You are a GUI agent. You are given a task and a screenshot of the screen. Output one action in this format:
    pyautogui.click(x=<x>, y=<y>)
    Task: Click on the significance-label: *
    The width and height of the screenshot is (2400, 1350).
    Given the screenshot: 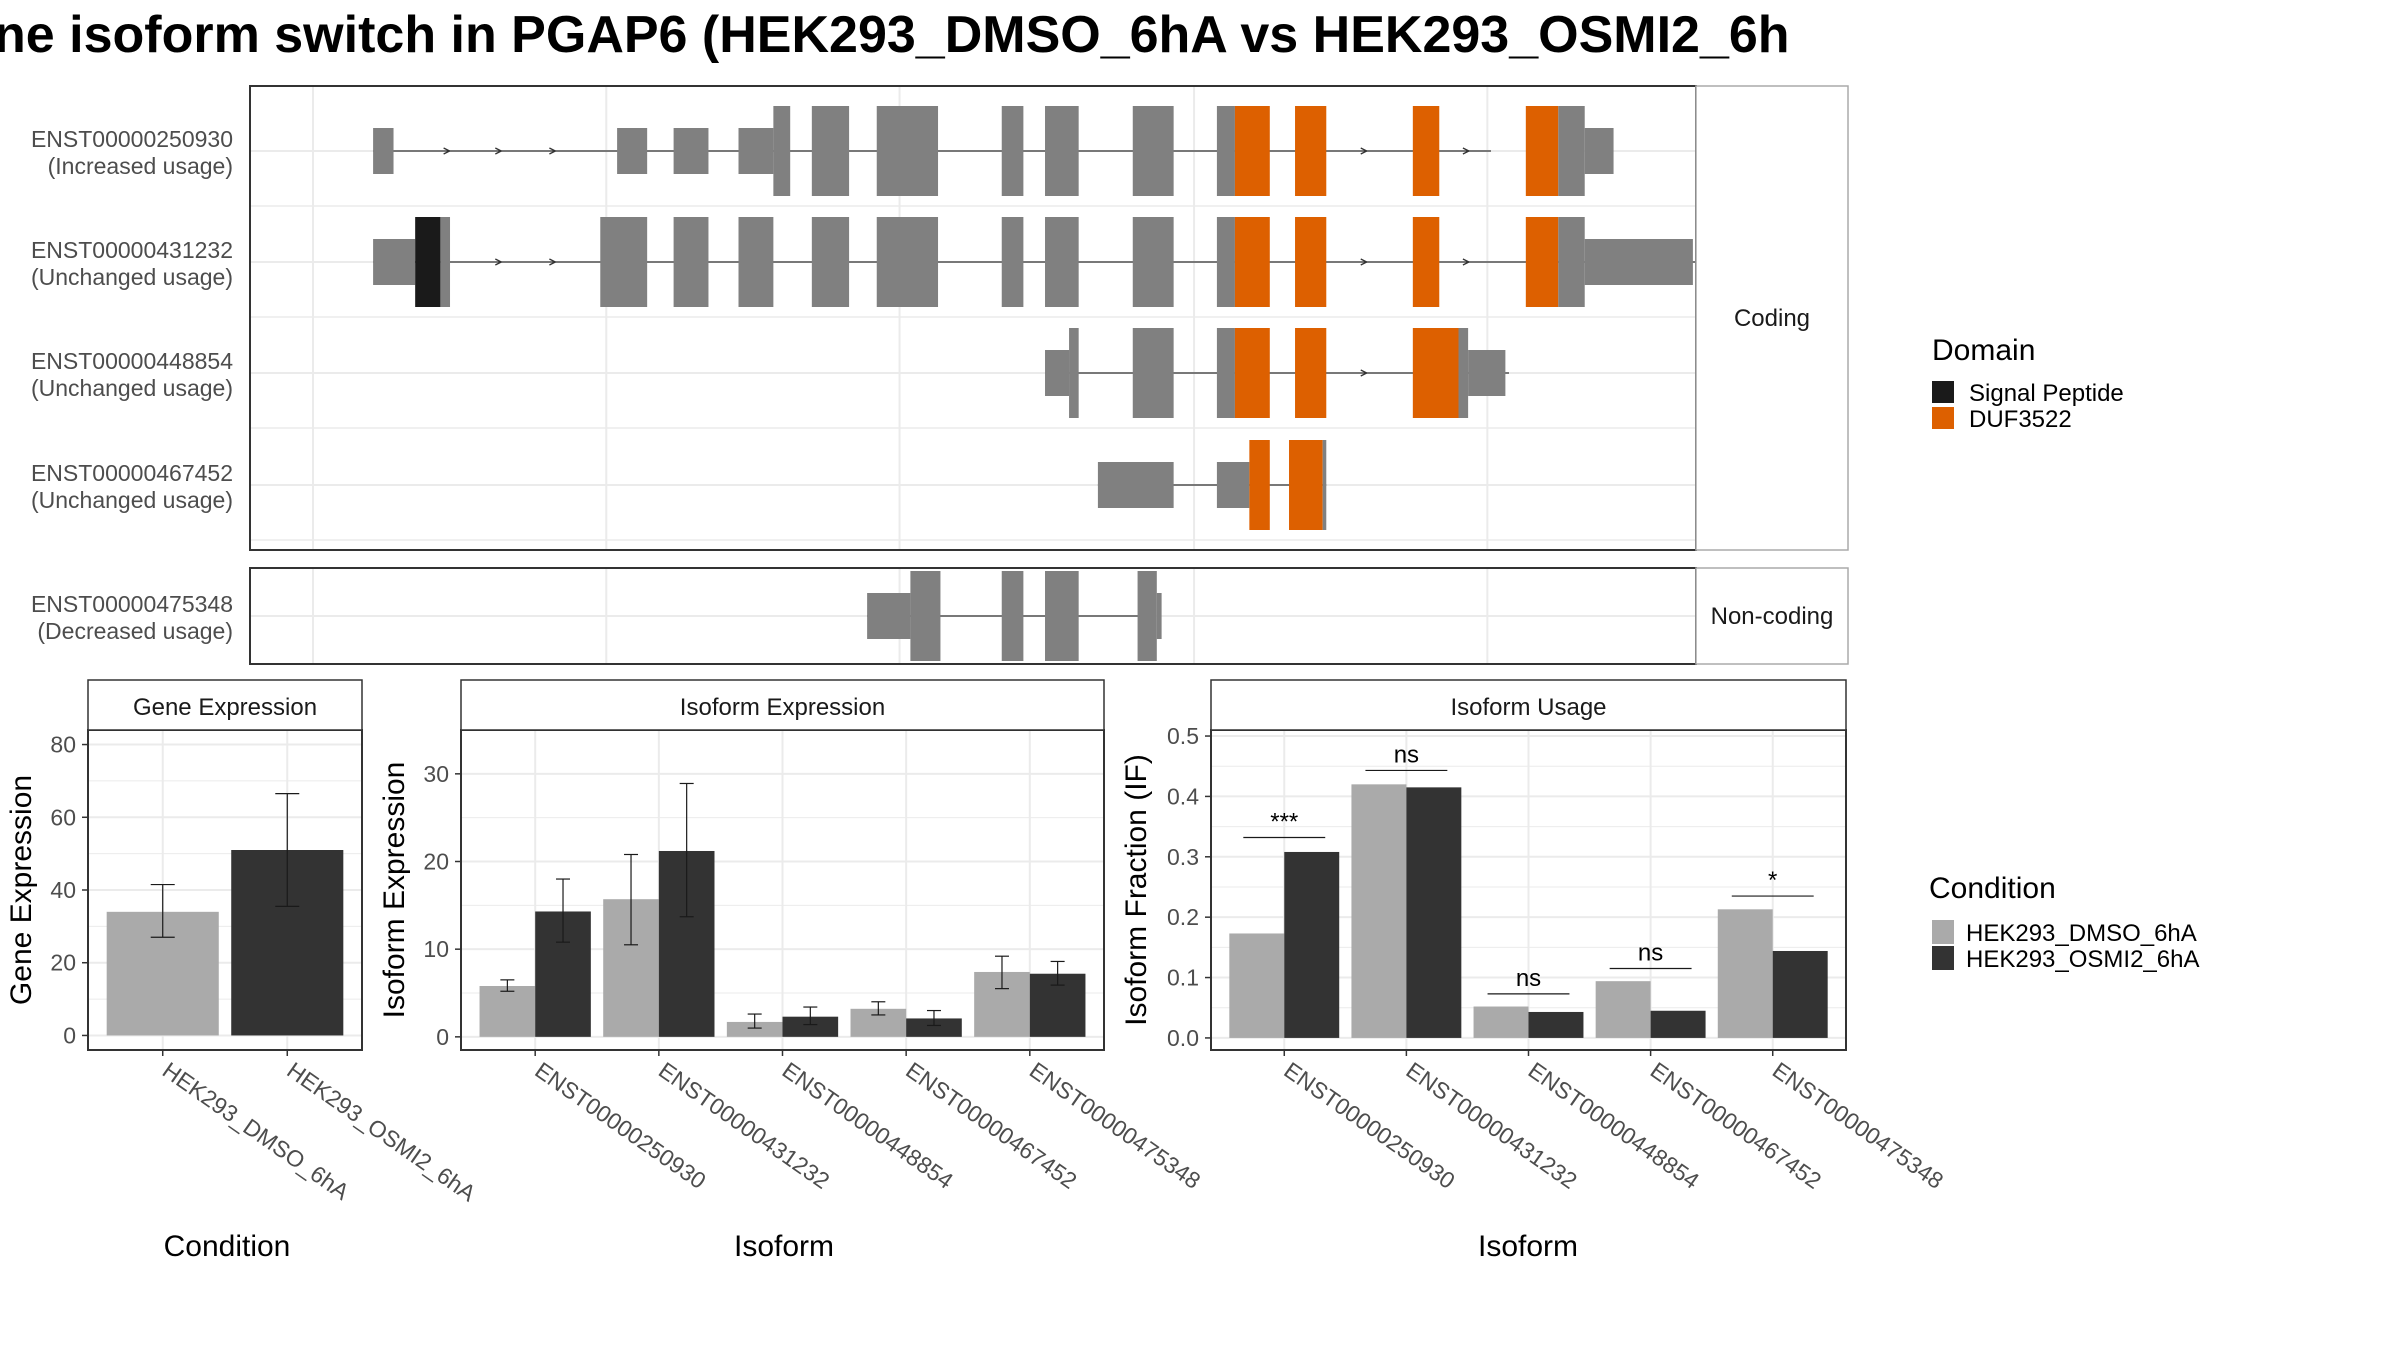 What is the action you would take?
    pyautogui.click(x=1772, y=880)
    